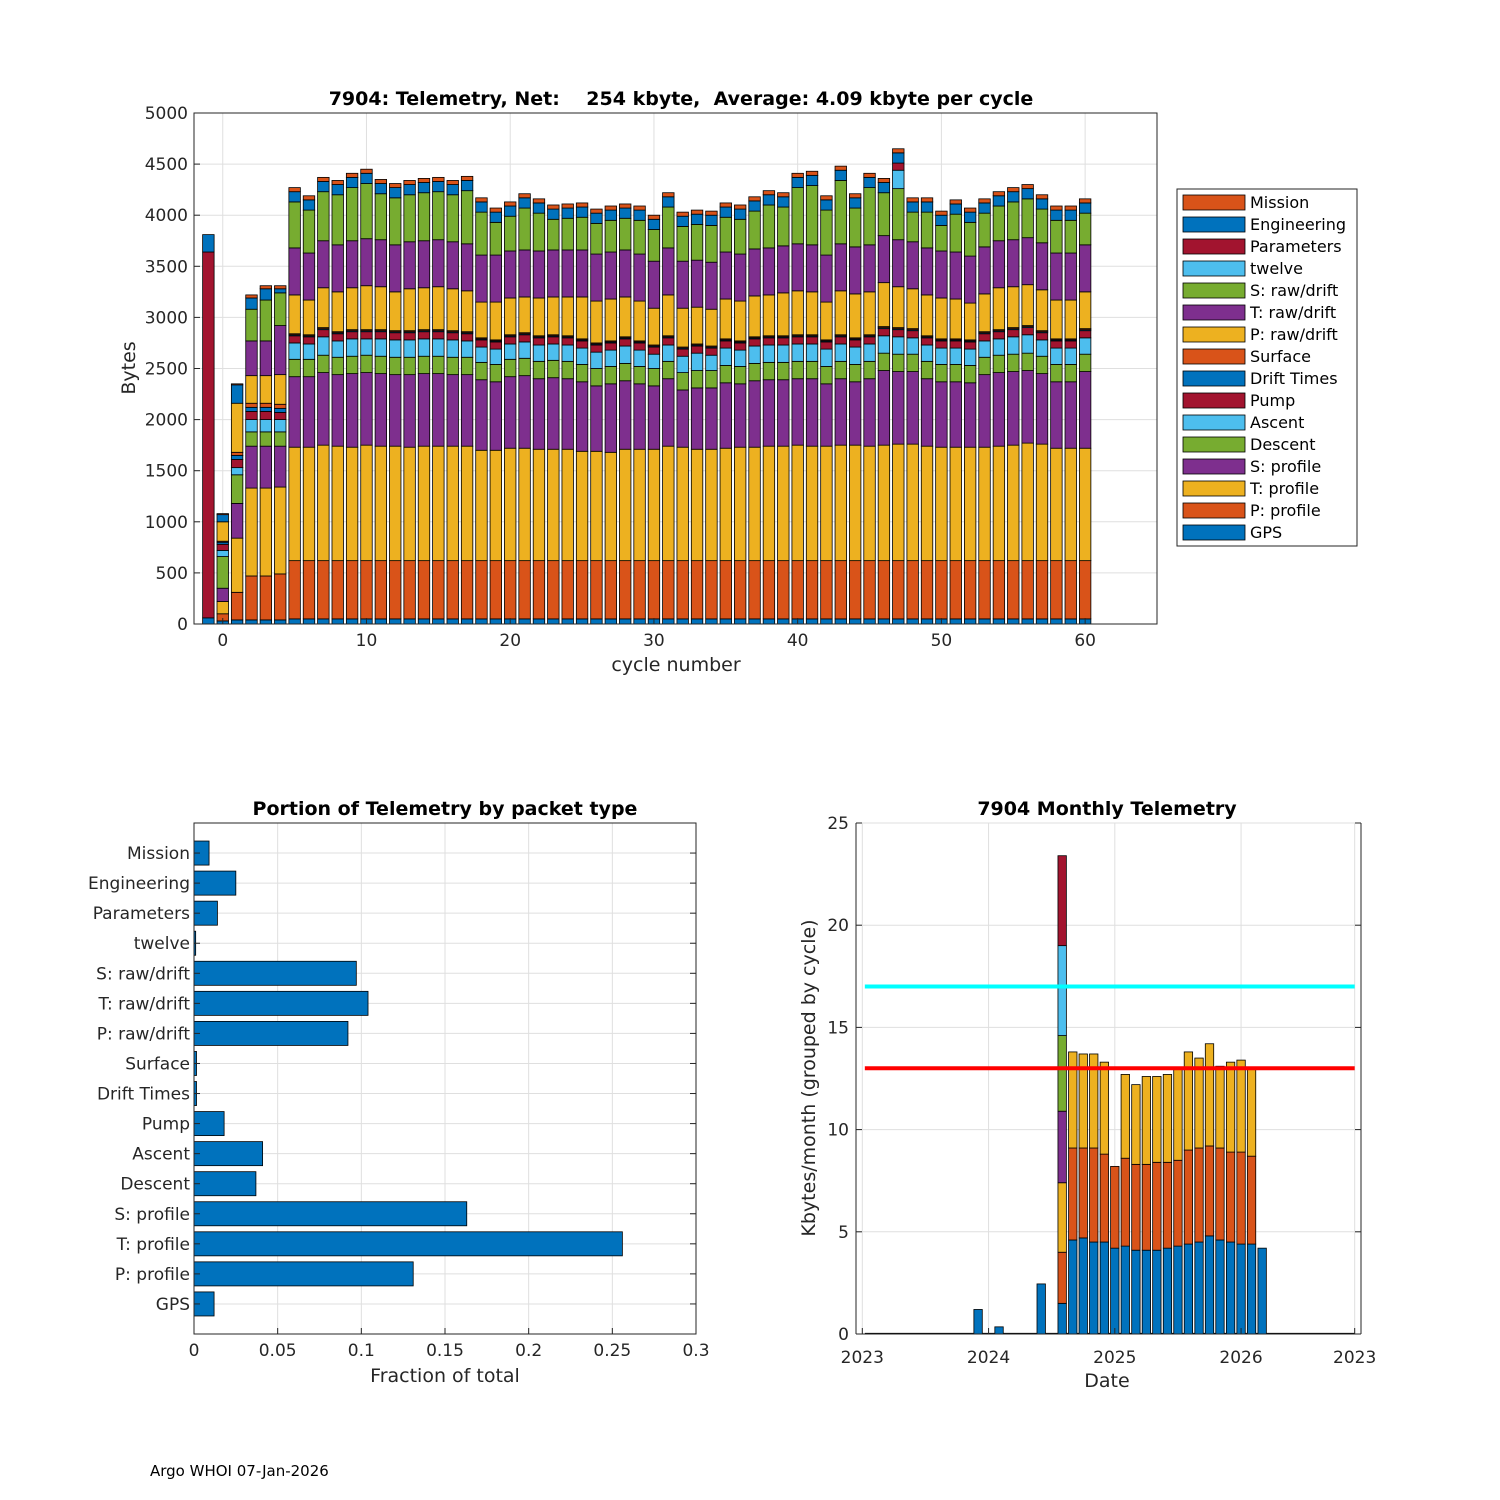 The height and width of the screenshot is (1500, 1500). Describe the element at coordinates (1285, 466) in the screenshot. I see `legend-label-s-profile: S: profile` at that location.